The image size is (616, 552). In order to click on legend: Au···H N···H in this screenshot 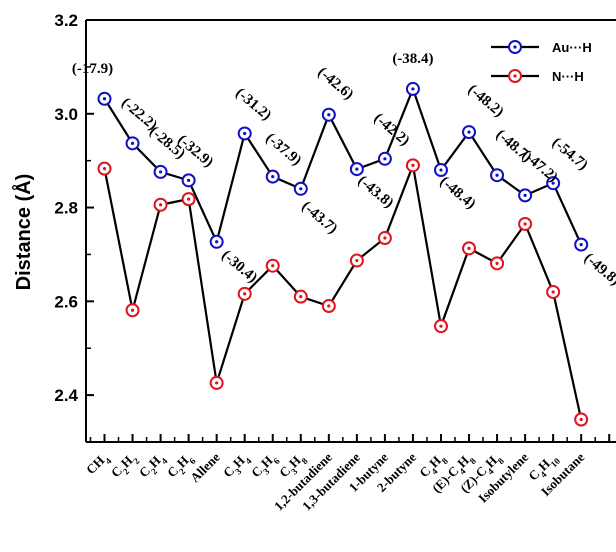, I will do `click(541, 62)`.